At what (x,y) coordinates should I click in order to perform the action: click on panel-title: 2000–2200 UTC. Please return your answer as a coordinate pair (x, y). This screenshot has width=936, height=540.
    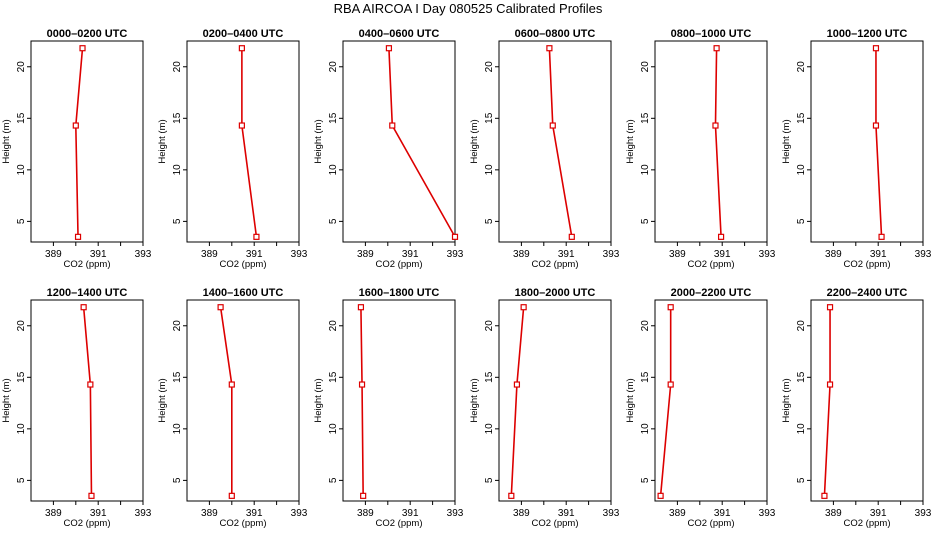
    Looking at the image, I should click on (711, 293).